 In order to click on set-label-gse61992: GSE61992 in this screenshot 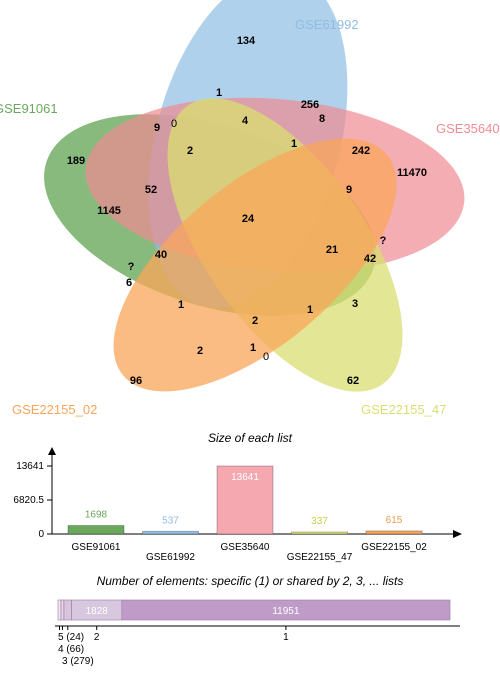, I will do `click(327, 24)`.